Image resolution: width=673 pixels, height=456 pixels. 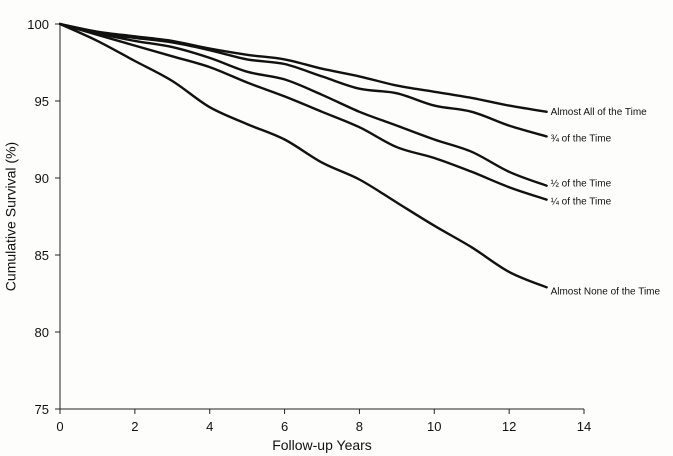 I want to click on x-tick-label: 4, so click(x=209, y=426).